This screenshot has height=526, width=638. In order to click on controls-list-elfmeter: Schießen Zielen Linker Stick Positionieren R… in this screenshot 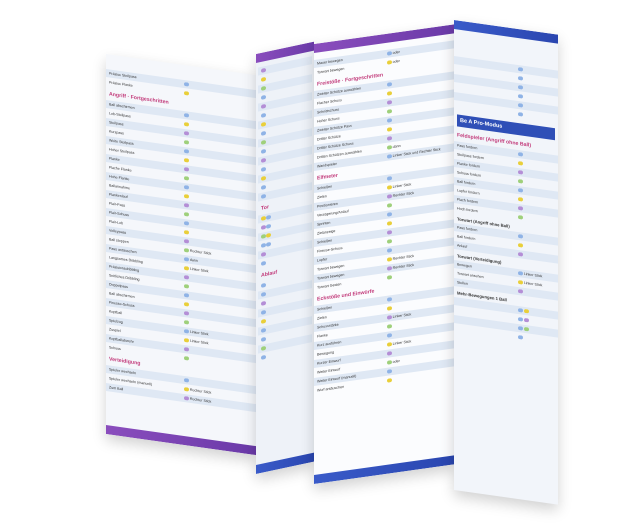, I will do `click(384, 228)`.